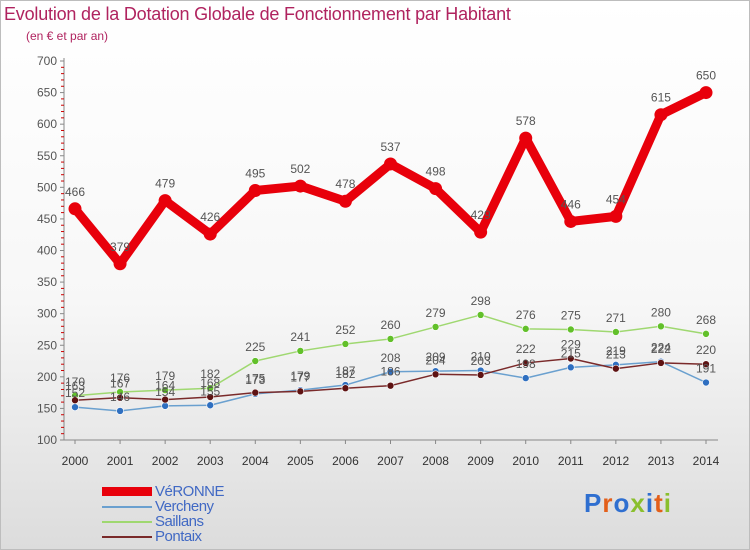 This screenshot has height=550, width=750. What do you see at coordinates (345, 330) in the screenshot?
I see `data-label-saillans-2006: 252` at bounding box center [345, 330].